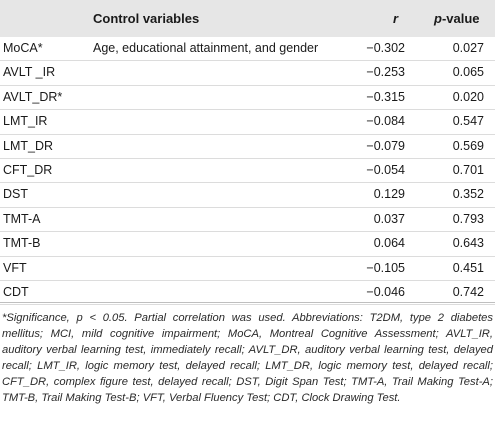 This screenshot has width=495, height=444. I want to click on header-p-value: p-value, so click(457, 19).